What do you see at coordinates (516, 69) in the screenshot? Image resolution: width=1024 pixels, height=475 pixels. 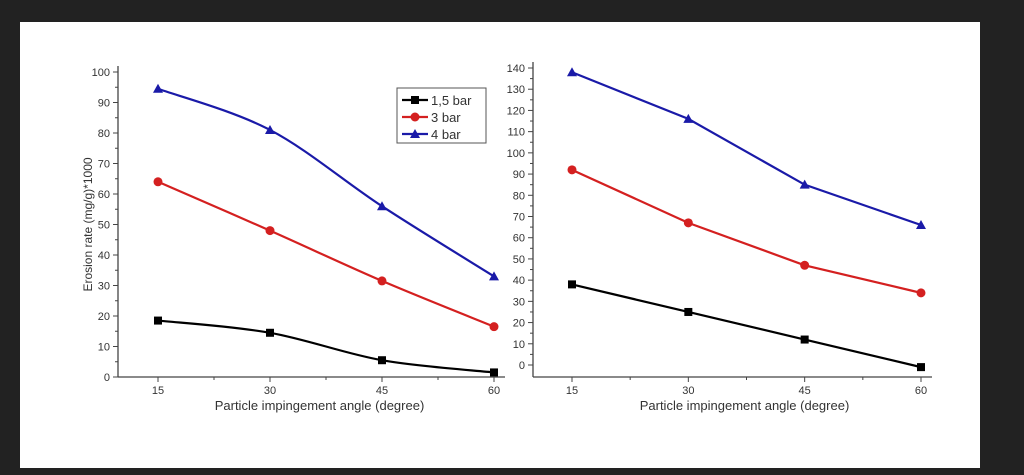 I see `y-tick-label: 140` at bounding box center [516, 69].